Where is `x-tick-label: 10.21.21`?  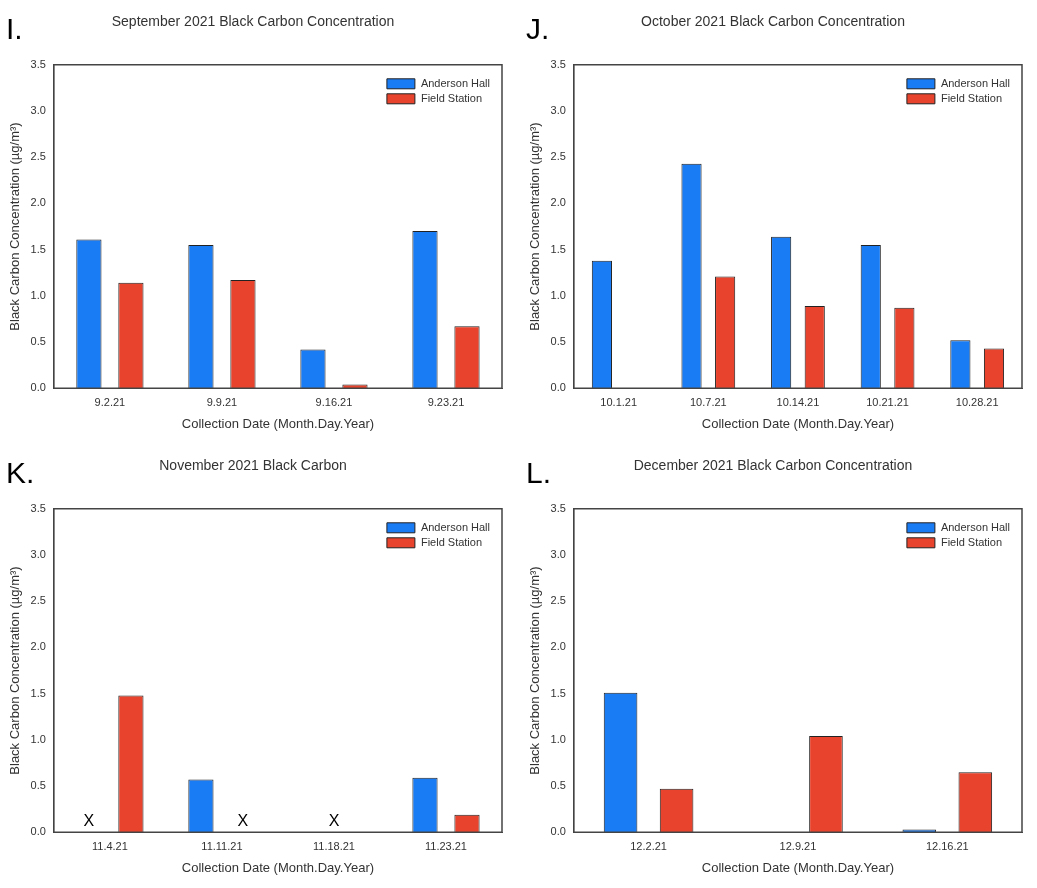 x-tick-label: 10.21.21 is located at coordinates (887, 401).